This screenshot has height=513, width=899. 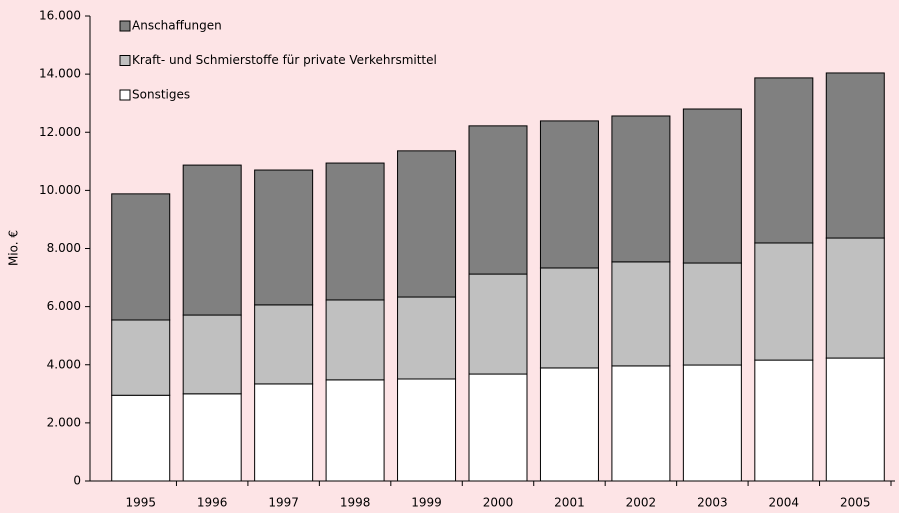 What do you see at coordinates (498, 503) in the screenshot?
I see `x-tick-label: 2000` at bounding box center [498, 503].